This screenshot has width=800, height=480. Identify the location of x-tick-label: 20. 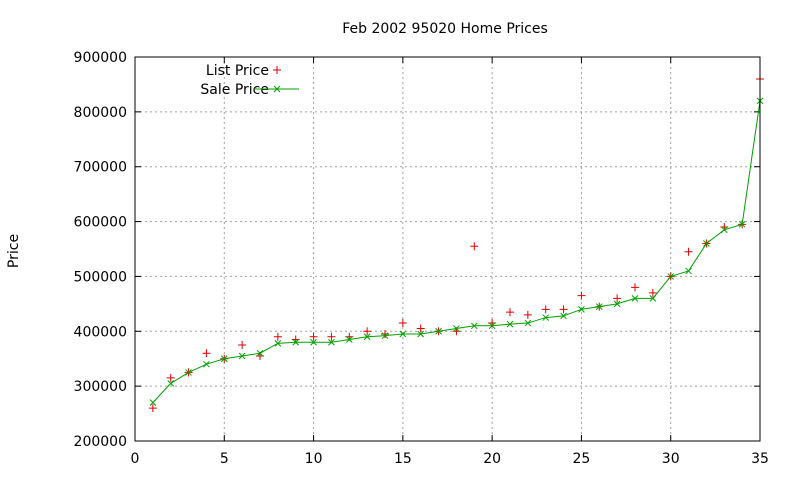
(492, 459).